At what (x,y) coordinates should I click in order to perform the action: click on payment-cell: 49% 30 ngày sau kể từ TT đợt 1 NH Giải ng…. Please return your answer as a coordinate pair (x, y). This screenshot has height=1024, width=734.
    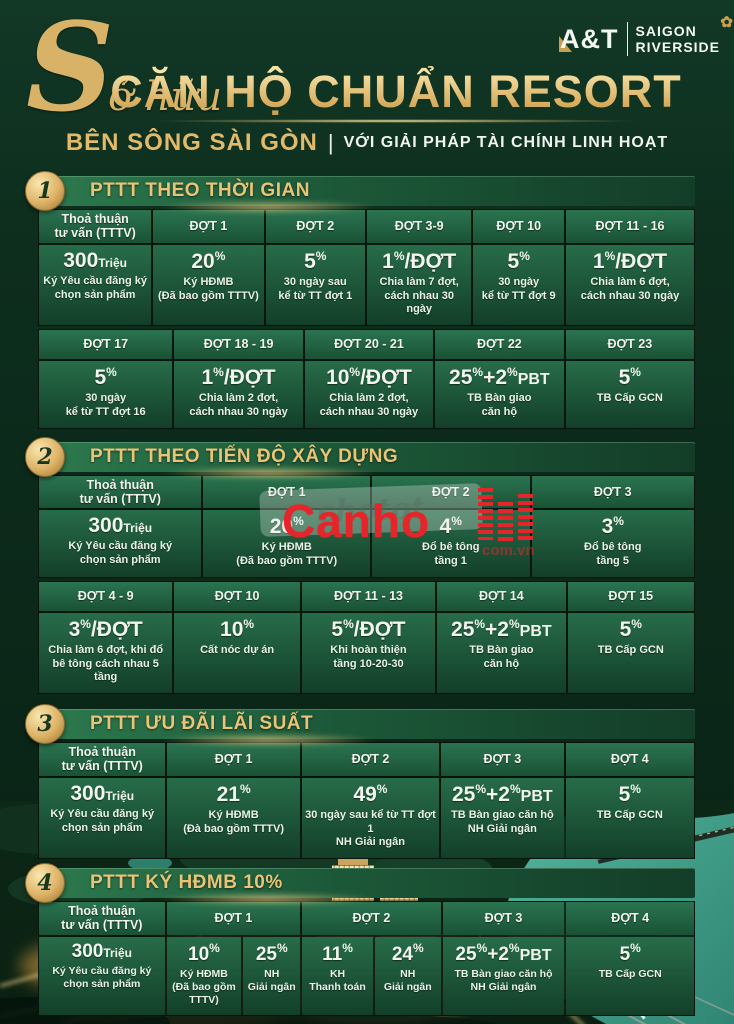
    Looking at the image, I should click on (370, 817).